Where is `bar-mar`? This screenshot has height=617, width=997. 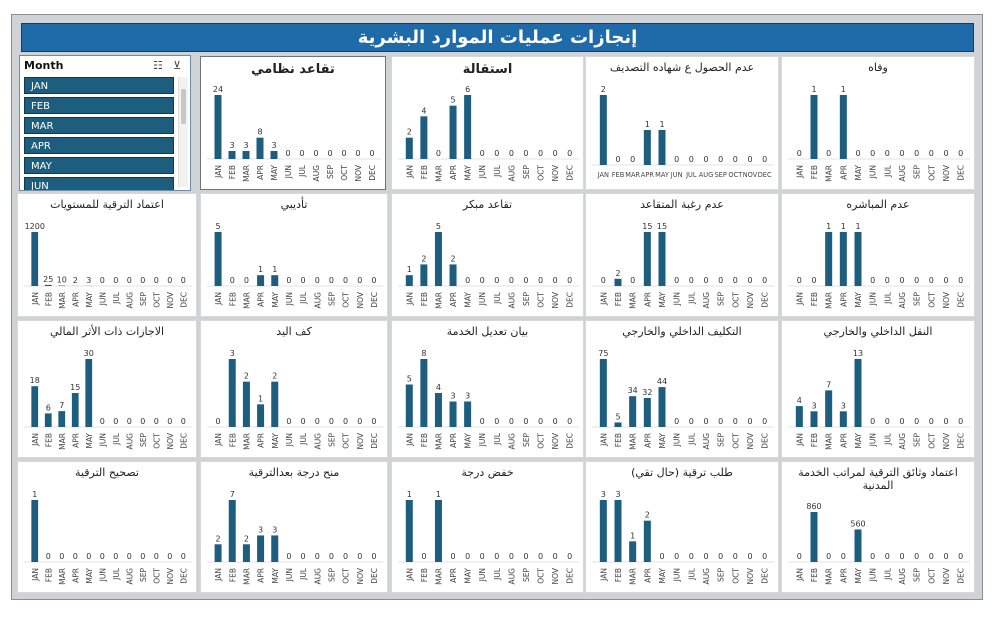 bar-mar is located at coordinates (246, 553).